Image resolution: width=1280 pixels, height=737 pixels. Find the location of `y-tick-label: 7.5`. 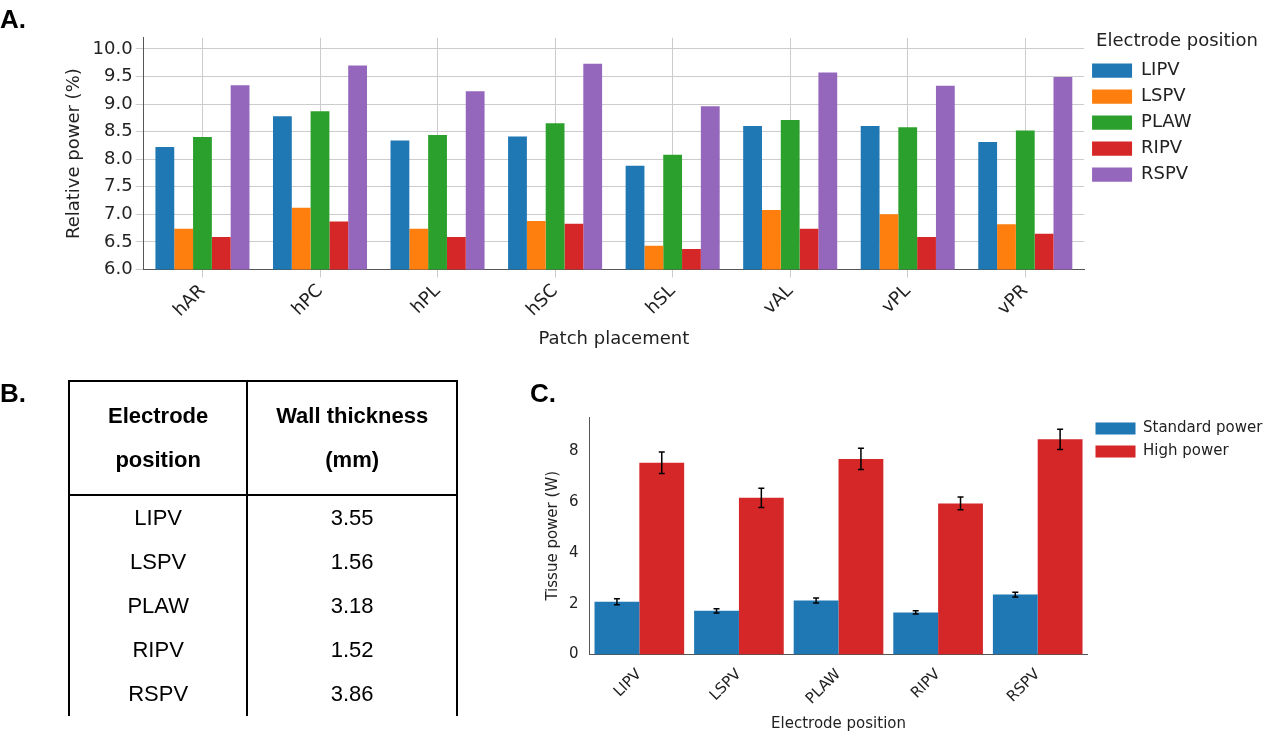

y-tick-label: 7.5 is located at coordinates (118, 185).